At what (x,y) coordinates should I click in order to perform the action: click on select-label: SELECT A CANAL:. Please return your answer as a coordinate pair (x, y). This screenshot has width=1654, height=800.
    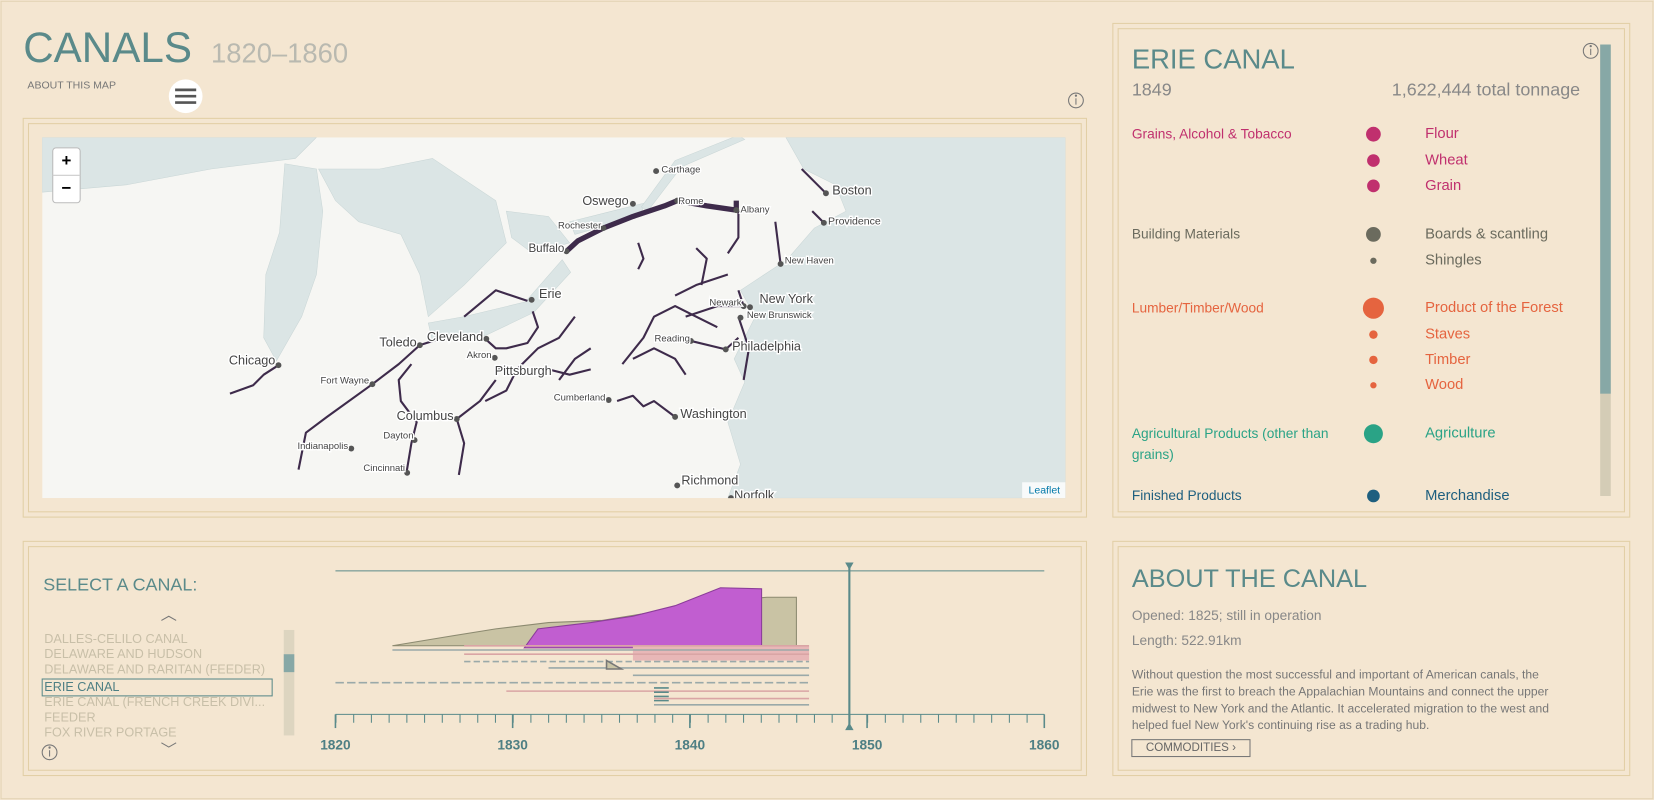
    Looking at the image, I should click on (120, 584).